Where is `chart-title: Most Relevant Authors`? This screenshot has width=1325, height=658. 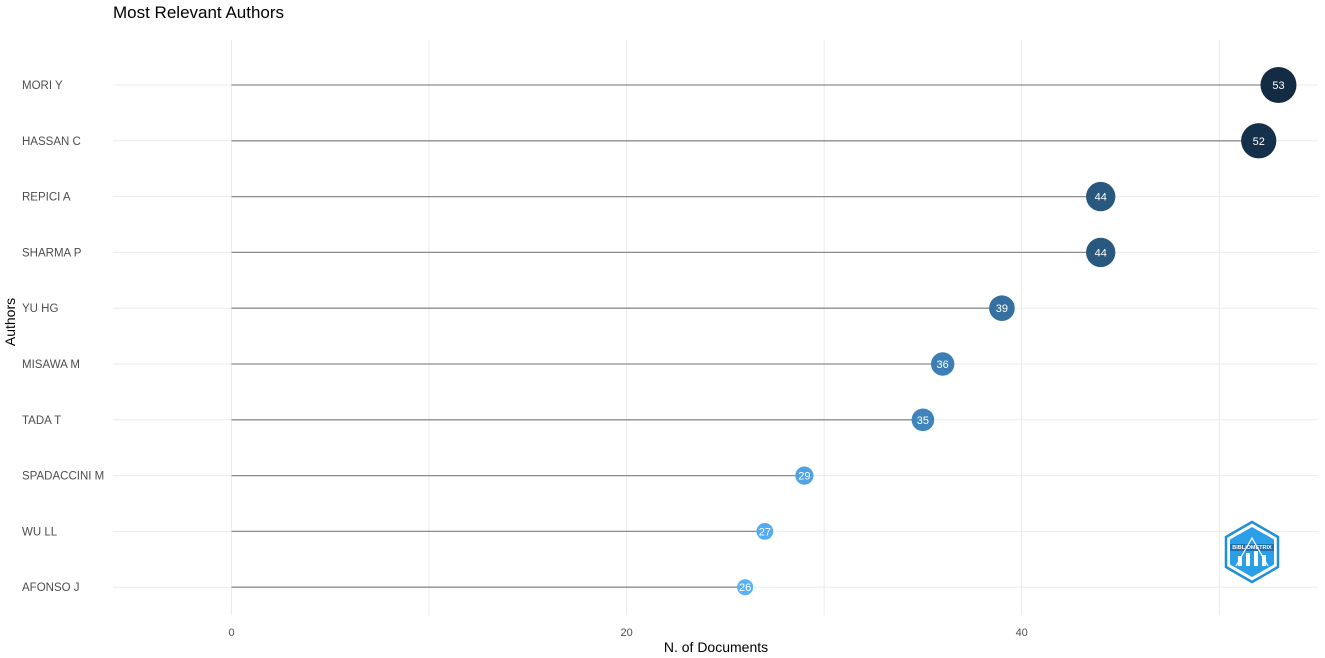 chart-title: Most Relevant Authors is located at coordinates (198, 12).